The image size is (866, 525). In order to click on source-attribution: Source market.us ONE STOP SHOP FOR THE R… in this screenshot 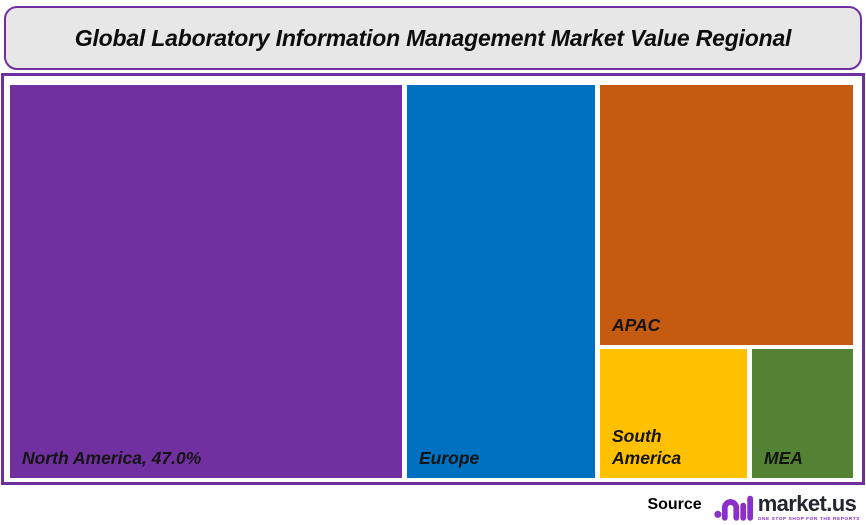, I will do `click(753, 505)`.